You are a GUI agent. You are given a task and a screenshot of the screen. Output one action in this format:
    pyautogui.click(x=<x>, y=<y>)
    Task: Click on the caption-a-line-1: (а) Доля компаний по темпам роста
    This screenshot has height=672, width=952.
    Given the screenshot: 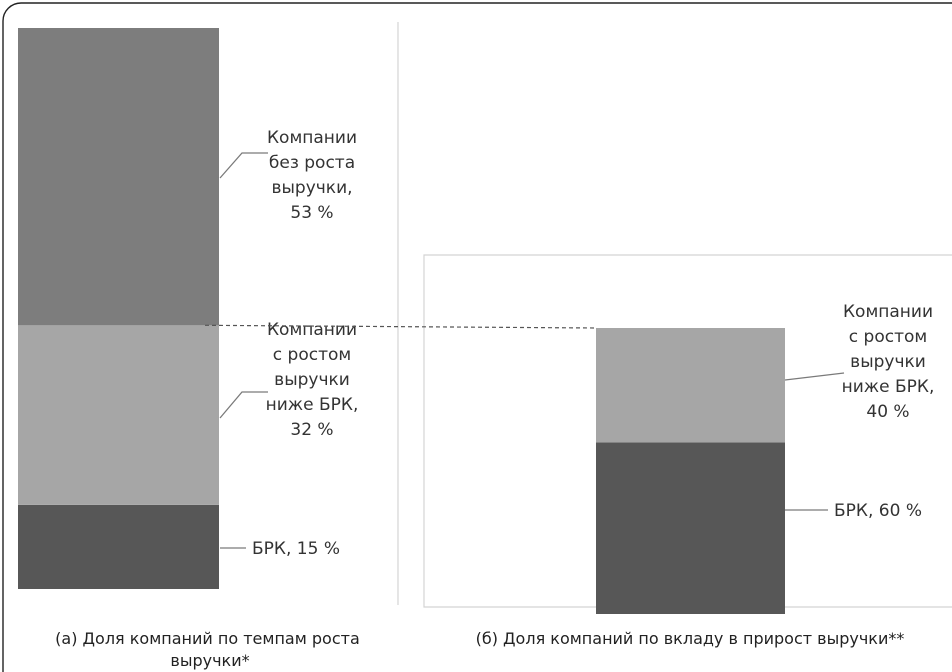 What is the action you would take?
    pyautogui.click(x=207, y=638)
    